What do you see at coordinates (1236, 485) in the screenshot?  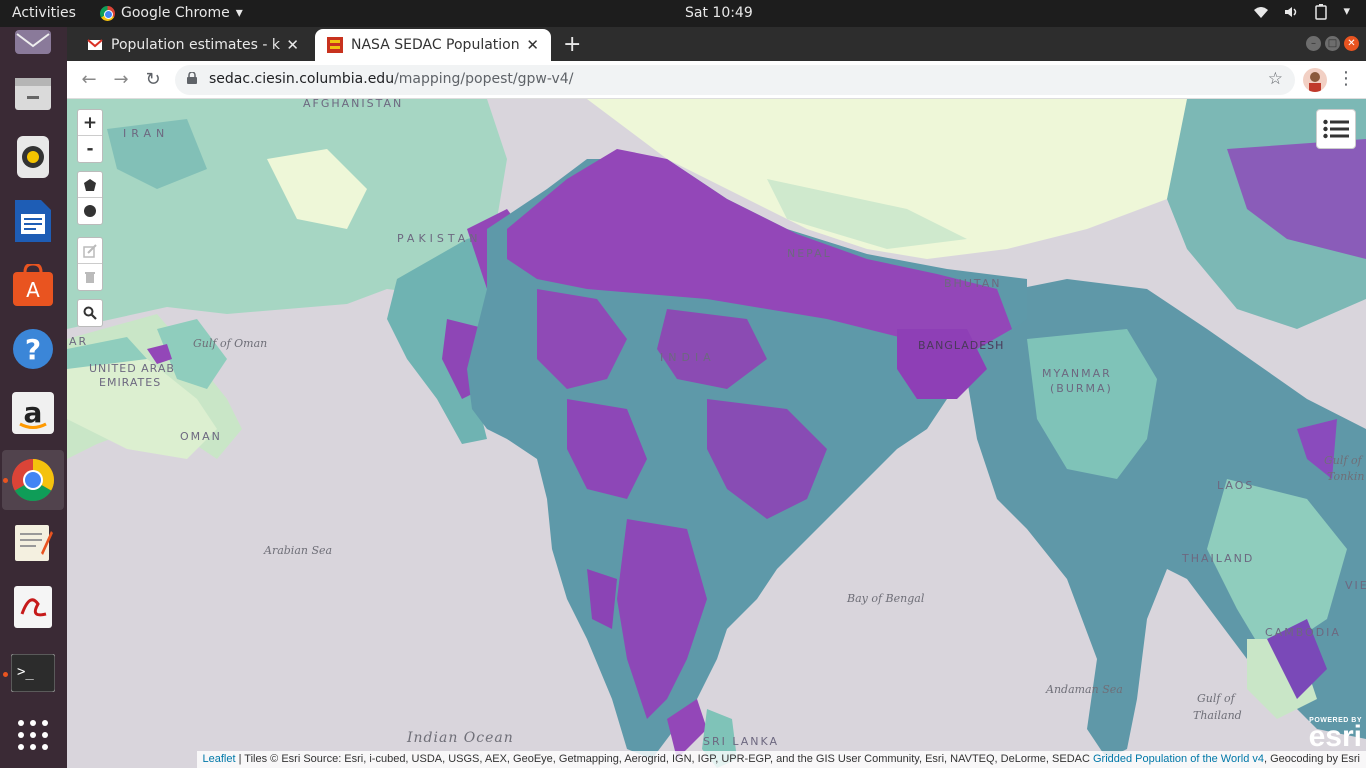 I see `country-label-laos: LAOS` at bounding box center [1236, 485].